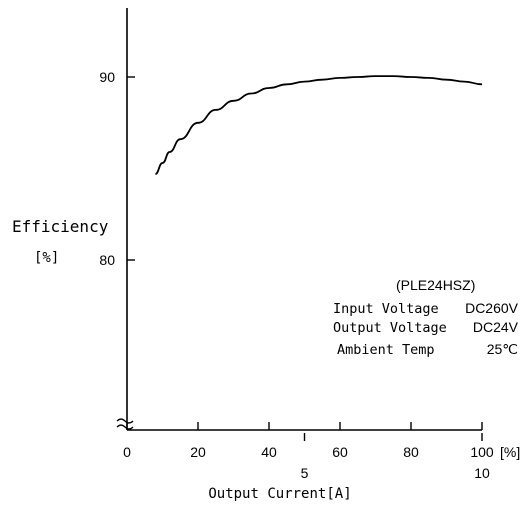  What do you see at coordinates (496, 327) in the screenshot?
I see `annotation-output-voltage-value: DC24V` at bounding box center [496, 327].